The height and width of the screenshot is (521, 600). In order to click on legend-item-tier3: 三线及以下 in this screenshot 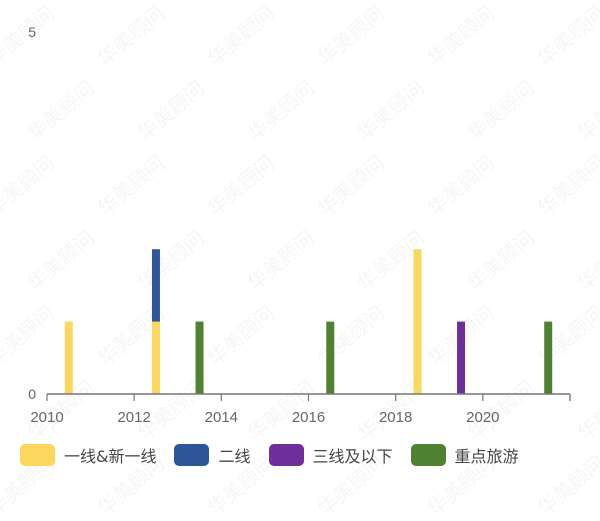, I will do `click(330, 455)`.